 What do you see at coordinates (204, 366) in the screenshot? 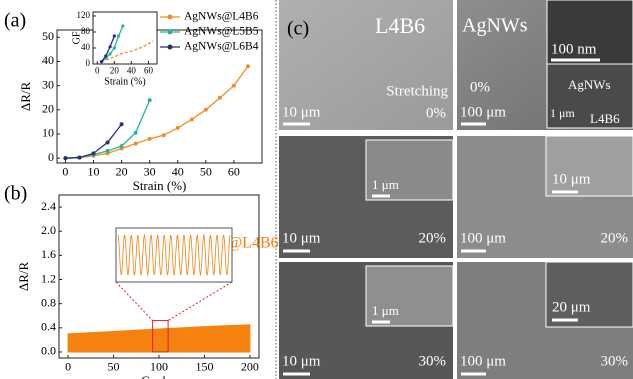
I see `x-tick-label: 150` at bounding box center [204, 366].